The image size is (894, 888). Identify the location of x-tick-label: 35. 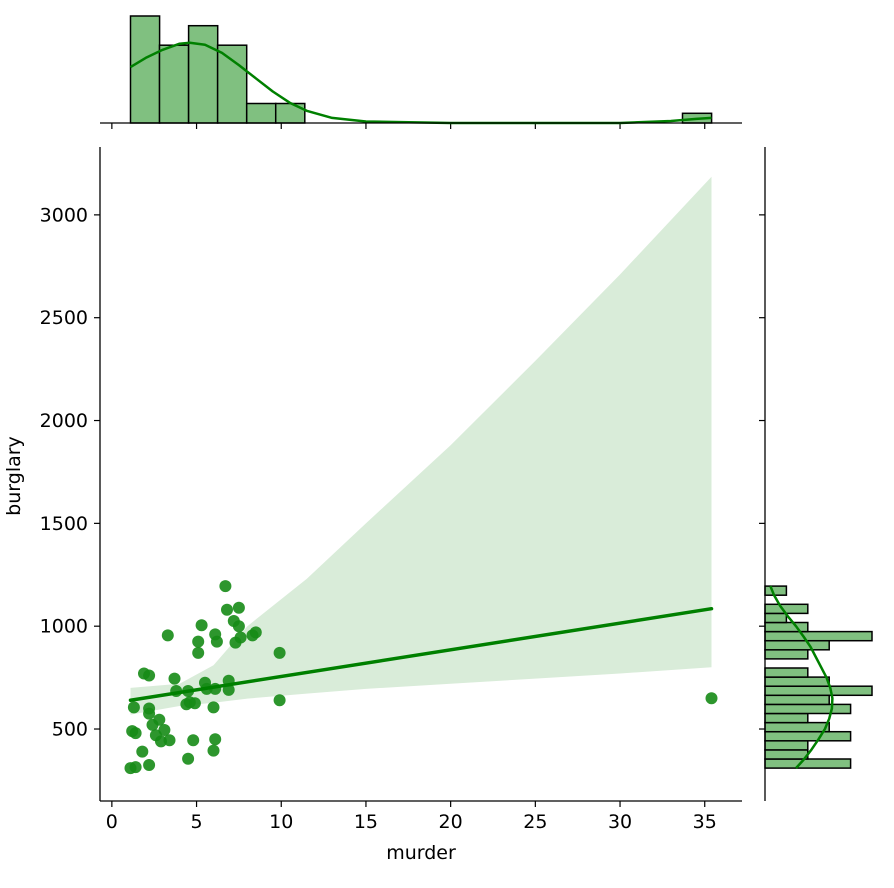
(705, 822).